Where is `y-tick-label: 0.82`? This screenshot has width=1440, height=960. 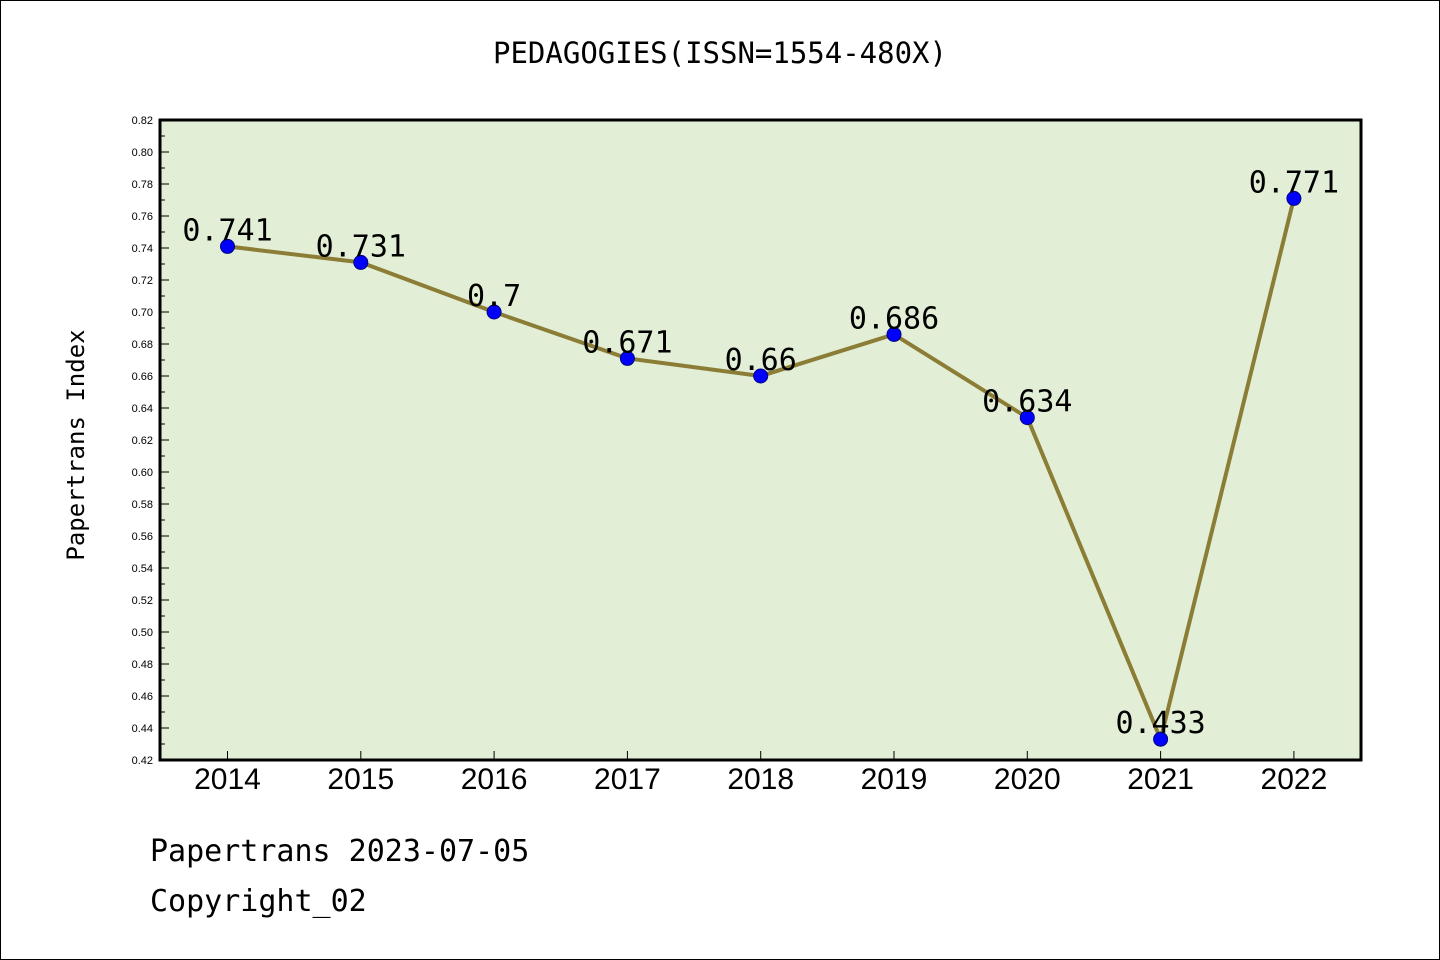
y-tick-label: 0.82 is located at coordinates (142, 121).